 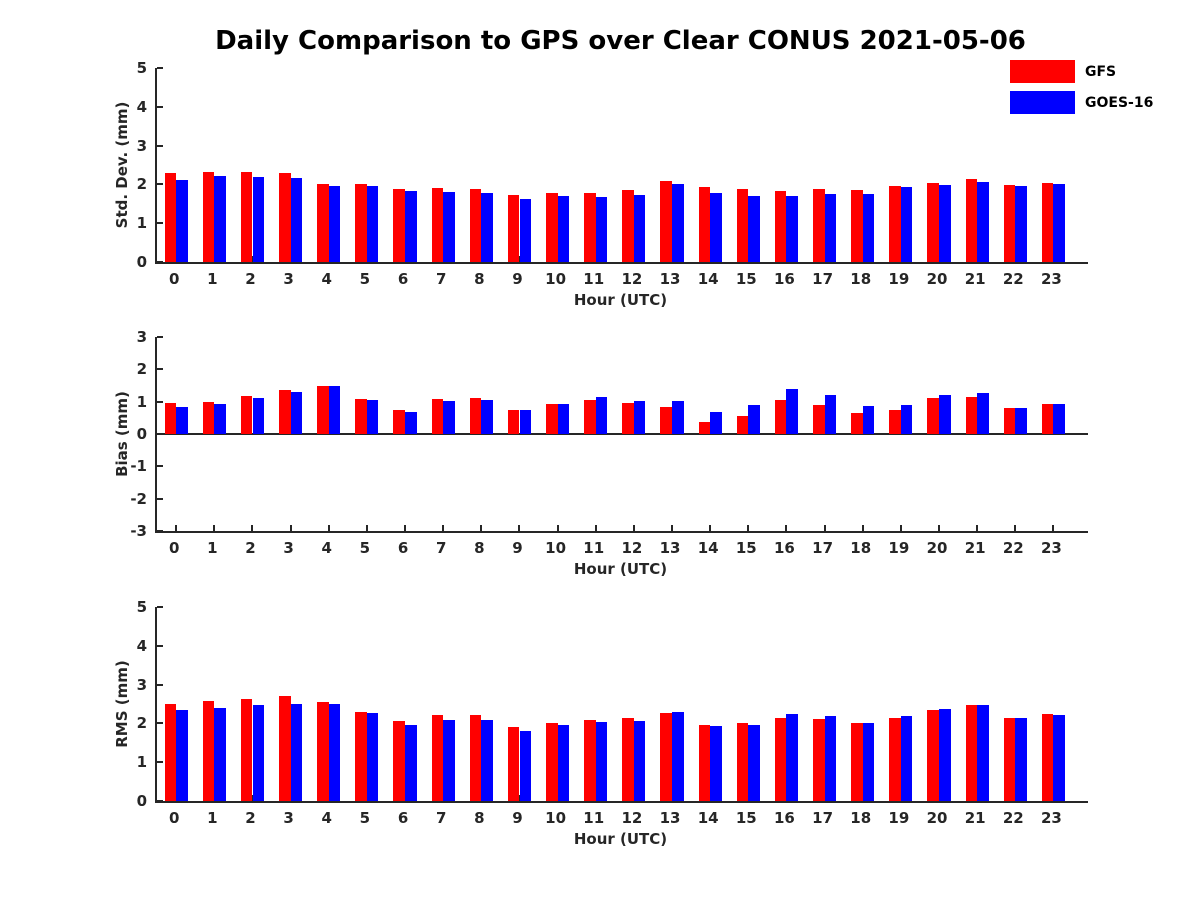 What do you see at coordinates (517, 548) in the screenshot?
I see `x-tick-label: 9` at bounding box center [517, 548].